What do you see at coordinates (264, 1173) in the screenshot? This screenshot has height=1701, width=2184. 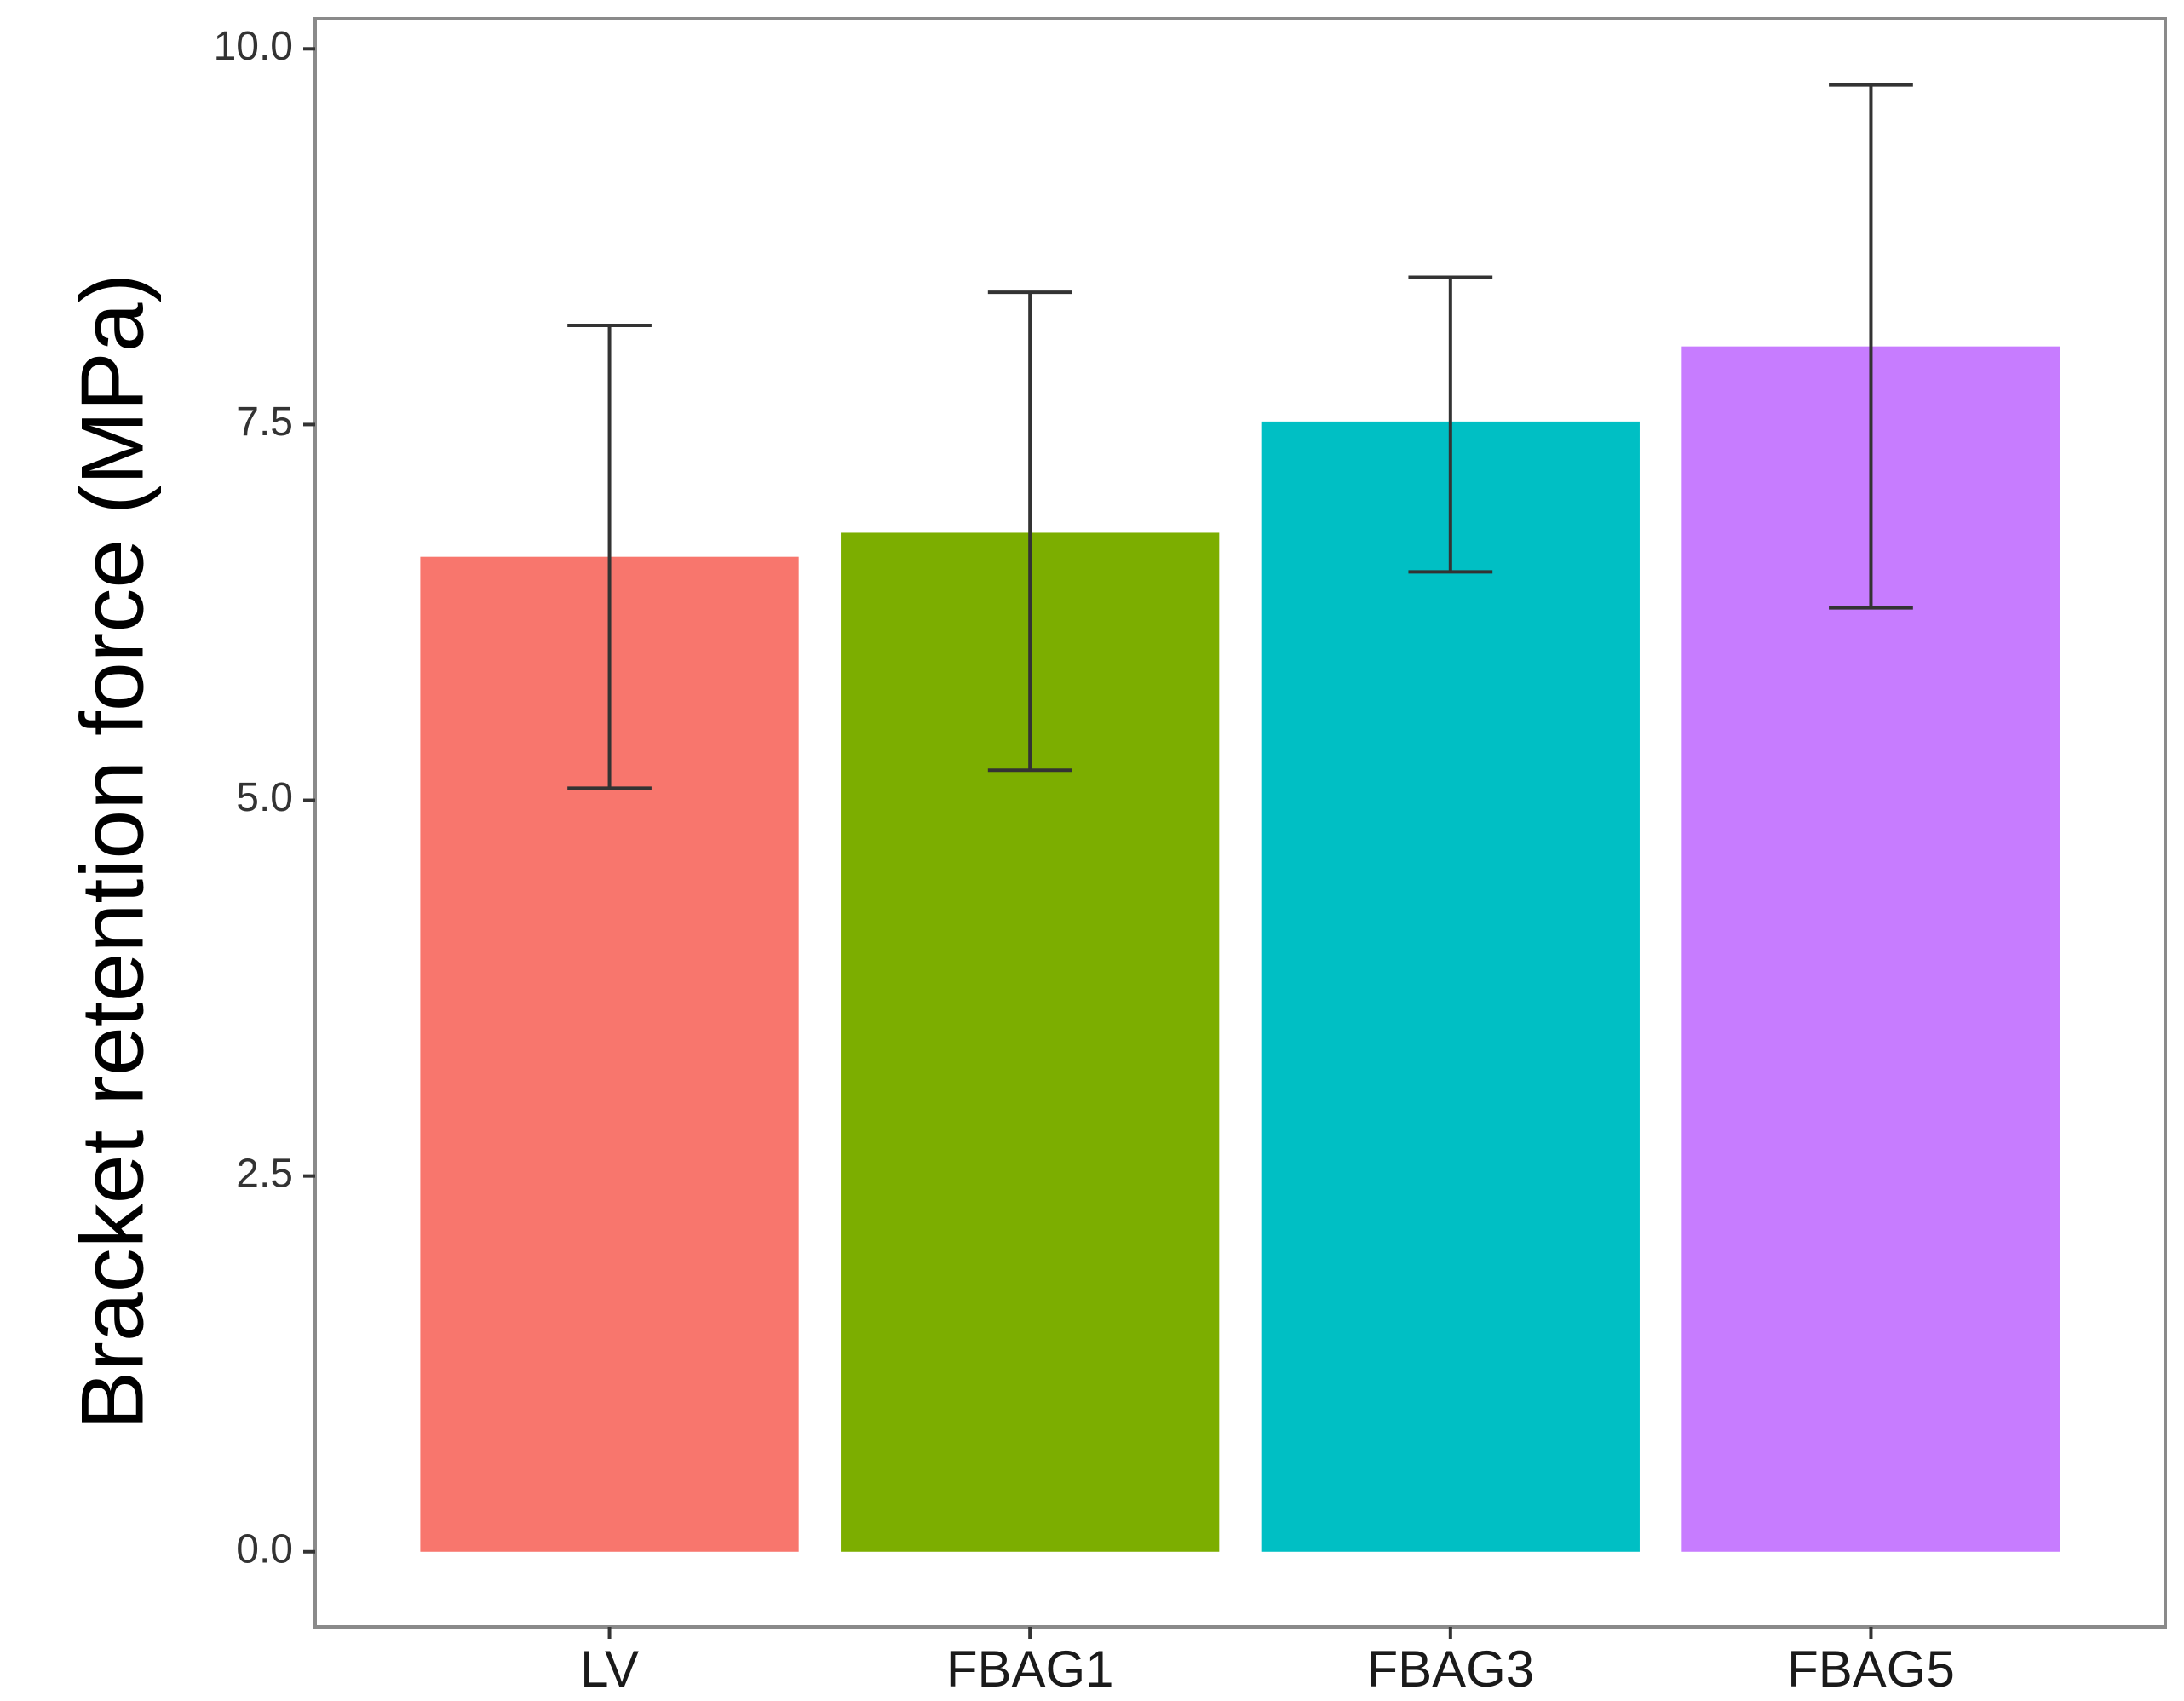 I see `y-tick-label: 2.5` at bounding box center [264, 1173].